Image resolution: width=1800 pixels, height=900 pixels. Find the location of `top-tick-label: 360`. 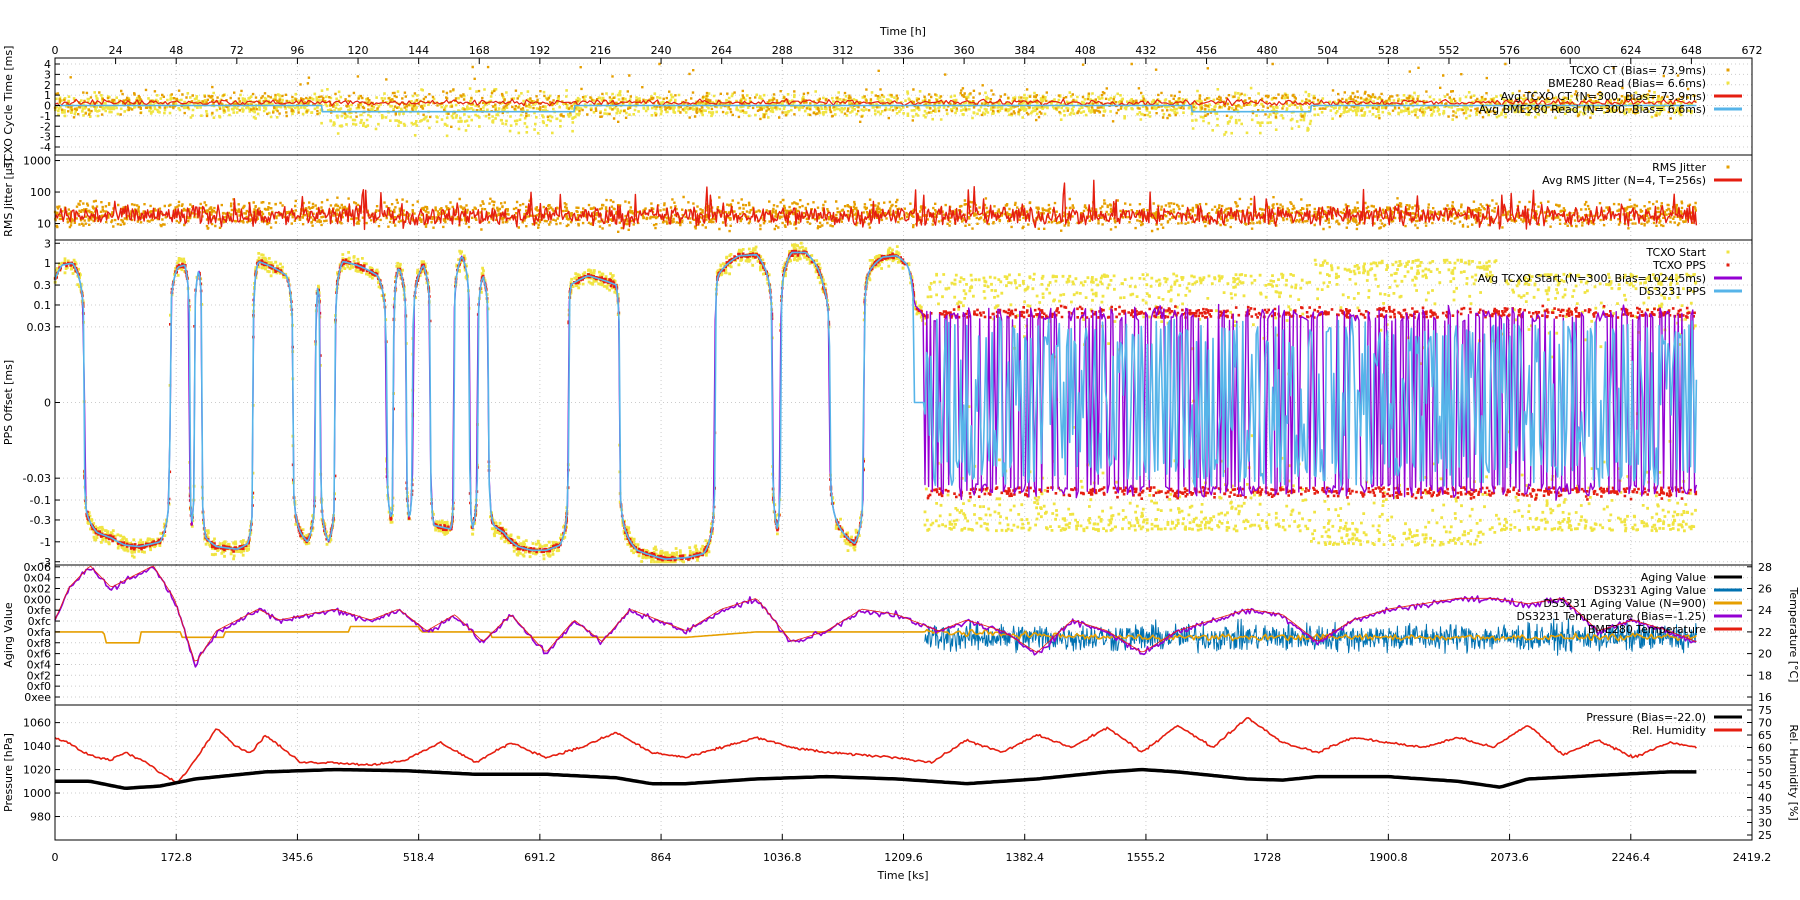

top-tick-label: 360 is located at coordinates (964, 50).